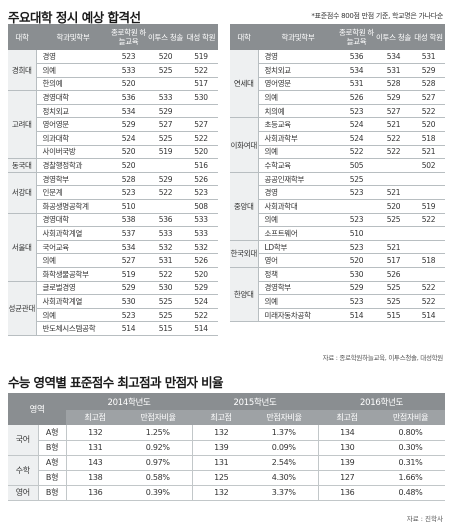 This screenshot has width=453, height=524. What do you see at coordinates (201, 301) in the screenshot?
I see `score-daesung: 524` at bounding box center [201, 301].